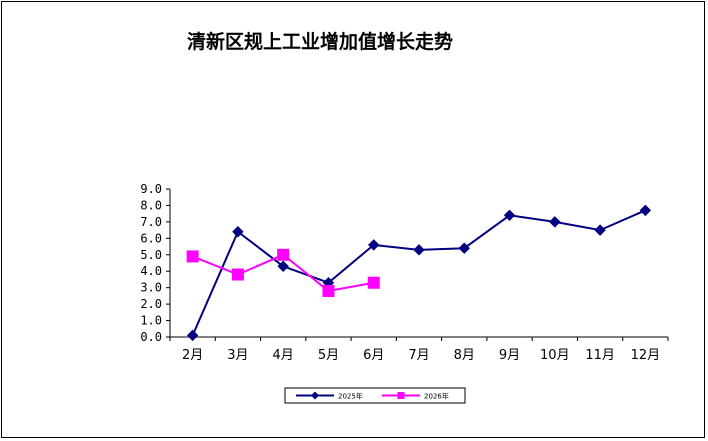 This screenshot has width=708, height=441. Describe the element at coordinates (350, 396) in the screenshot. I see `legend-label: 2025年` at that location.